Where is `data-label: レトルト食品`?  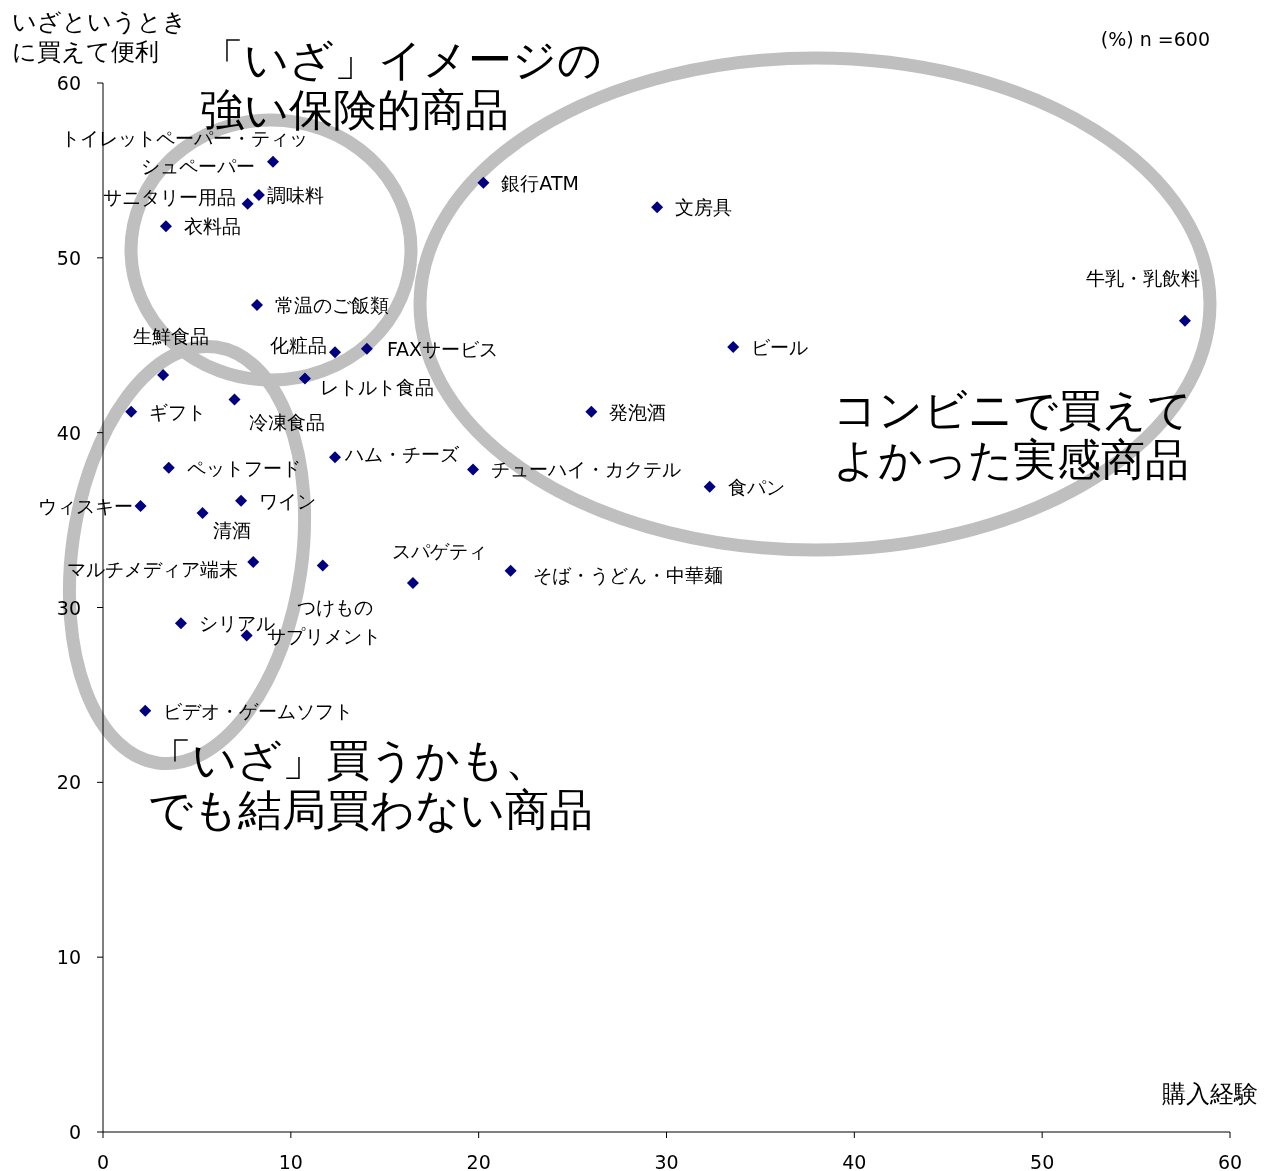
data-label: レトルト食品 is located at coordinates (376, 387).